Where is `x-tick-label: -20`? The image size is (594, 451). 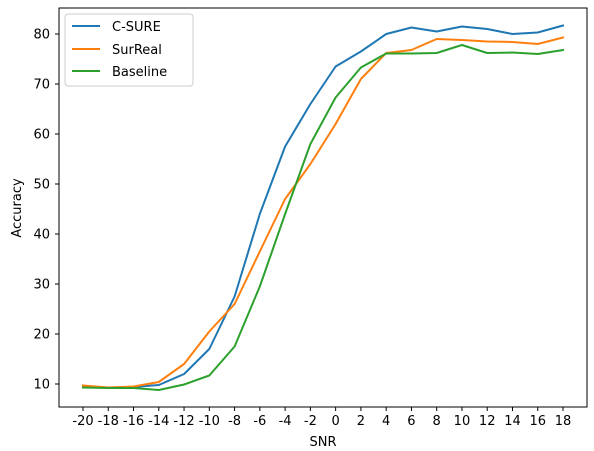
x-tick-label: -20 is located at coordinates (82, 421).